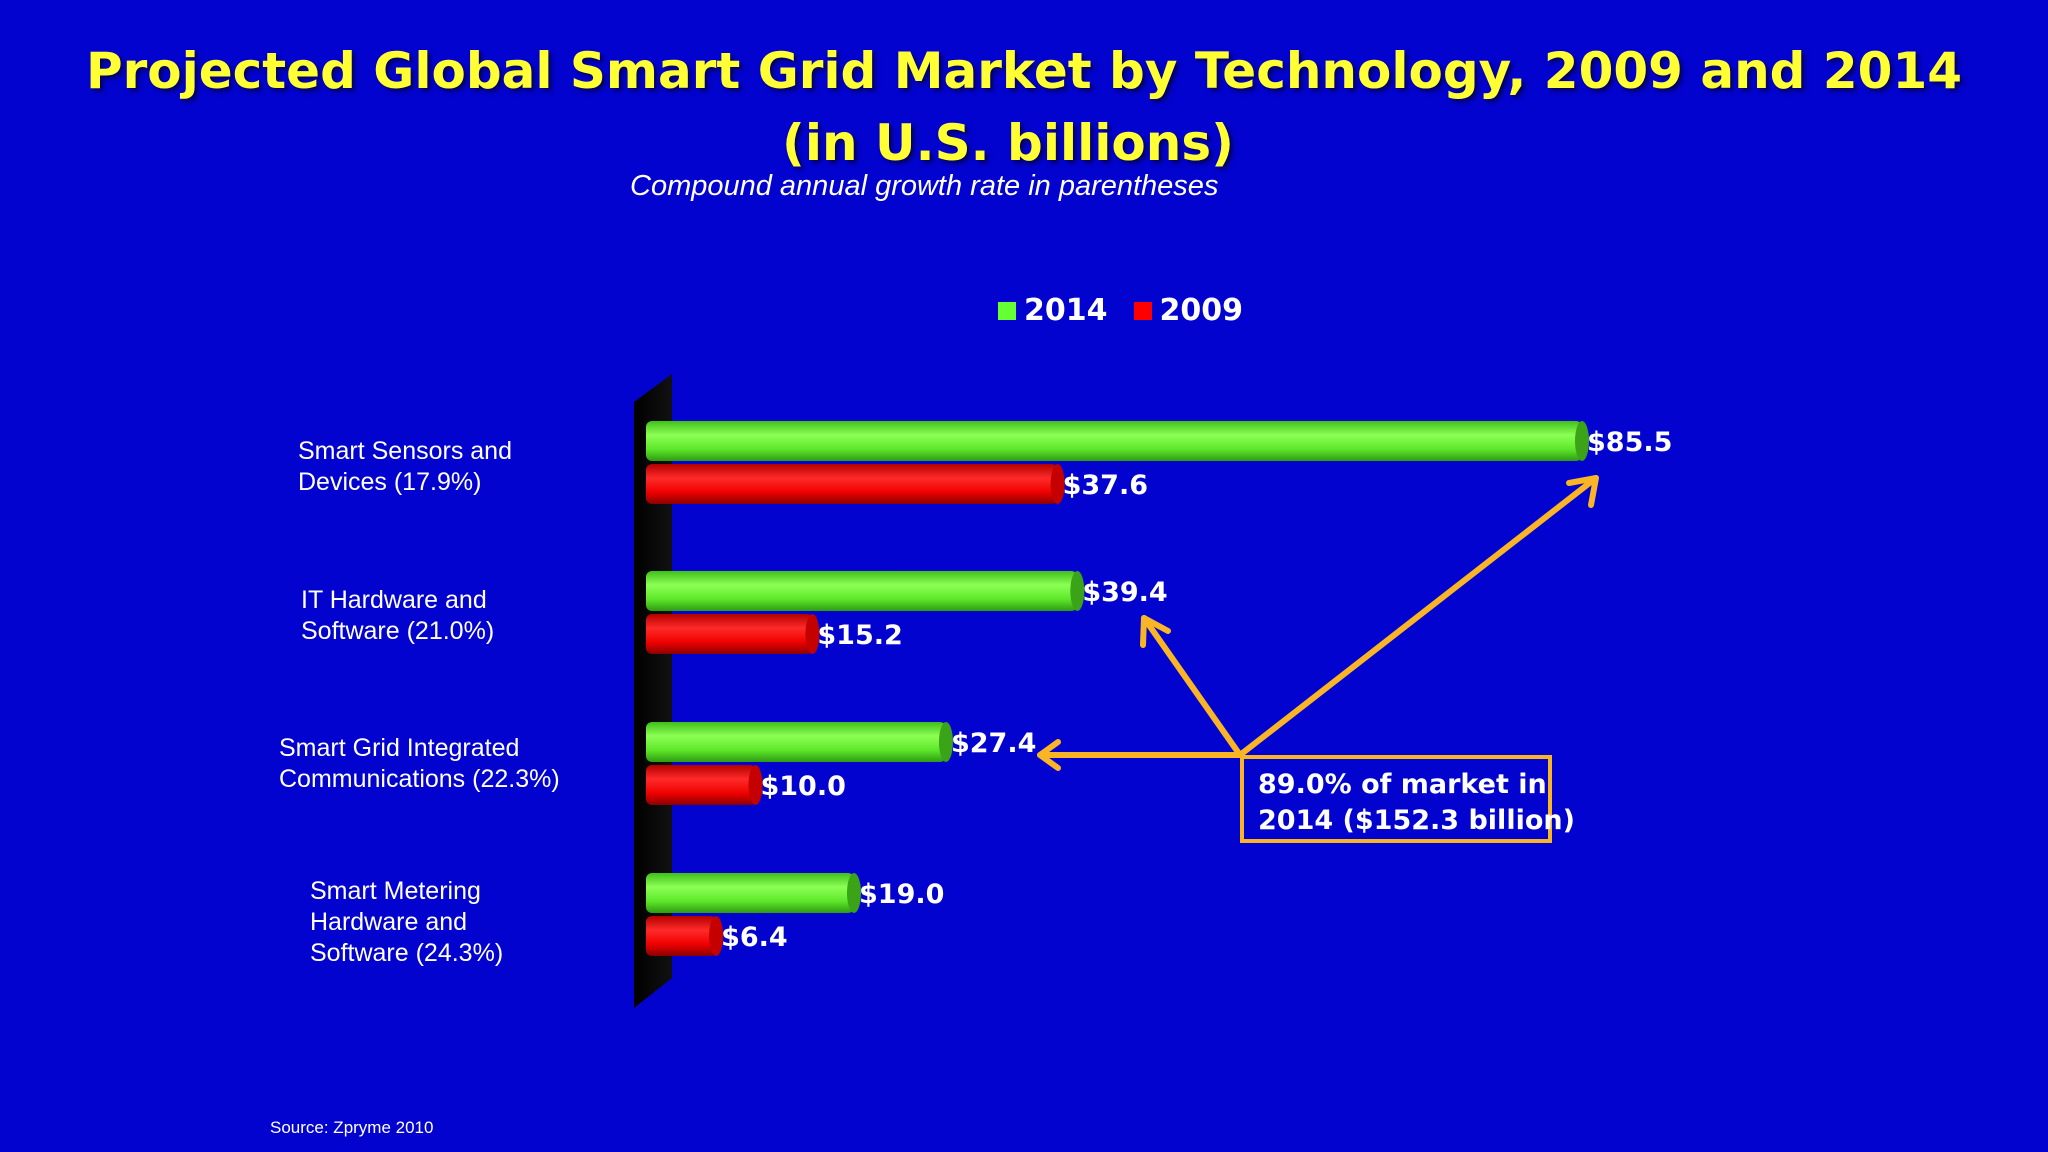  Describe the element at coordinates (1007, 310) in the screenshot. I see `legend-swatch-2014` at that location.